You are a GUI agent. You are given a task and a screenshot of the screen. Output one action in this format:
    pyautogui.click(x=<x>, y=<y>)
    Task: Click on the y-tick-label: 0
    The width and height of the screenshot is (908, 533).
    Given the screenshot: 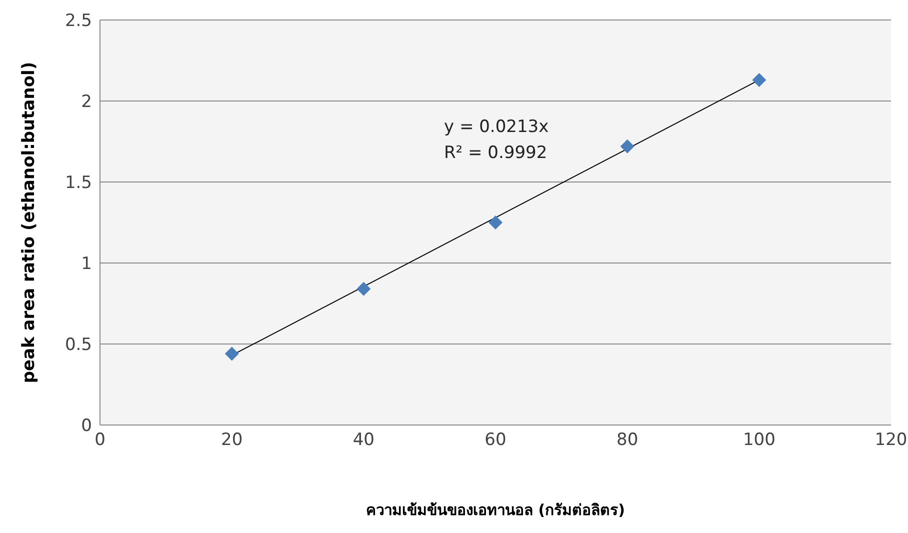 What is the action you would take?
    pyautogui.click(x=86, y=426)
    